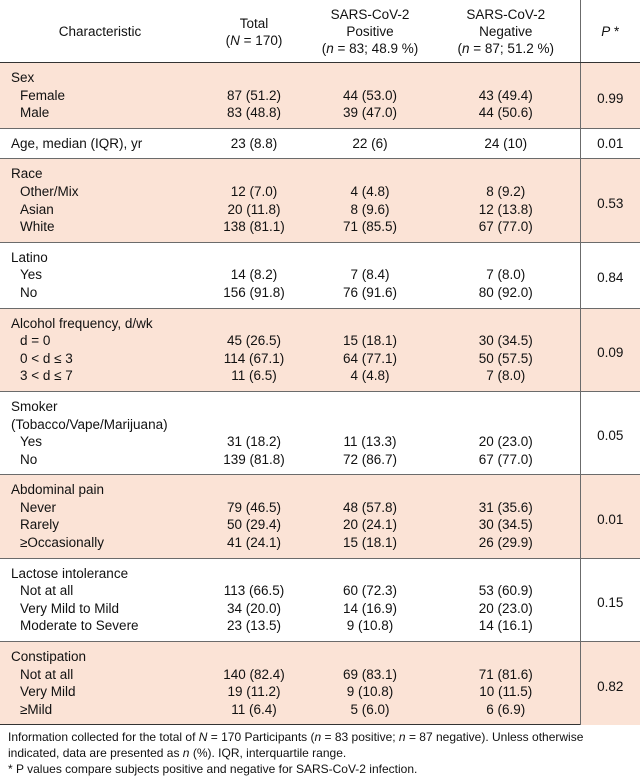 The width and height of the screenshot is (640, 777). What do you see at coordinates (506, 143) in the screenshot?
I see `cell-negative: 24 (10)` at bounding box center [506, 143].